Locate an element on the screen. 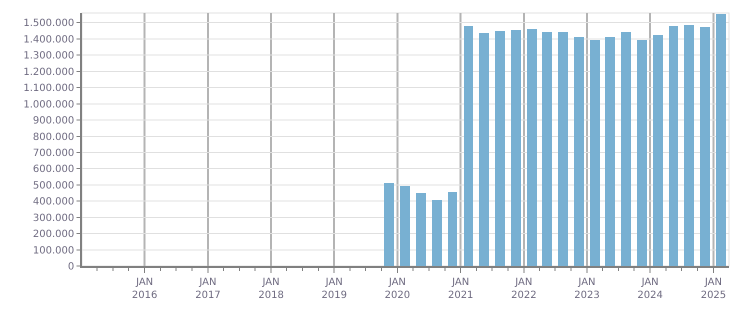 Image resolution: width=751 pixels, height=313 pixels. y-tick-label: 1.400.000 is located at coordinates (48, 40).